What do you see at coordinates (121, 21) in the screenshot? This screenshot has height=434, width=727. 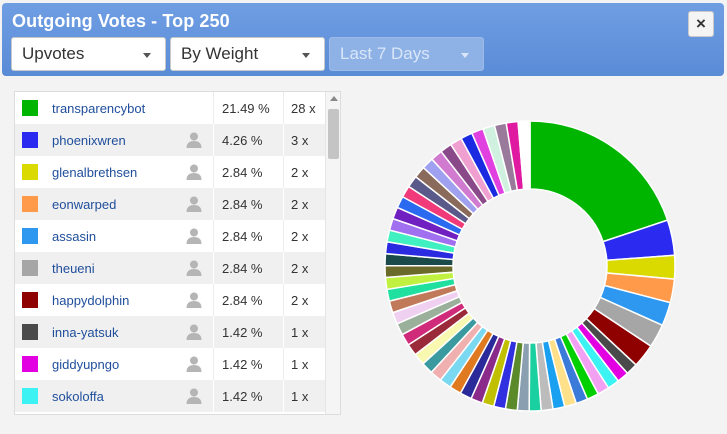 I see `window-title: Outgoing Votes - Top 250` at bounding box center [121, 21].